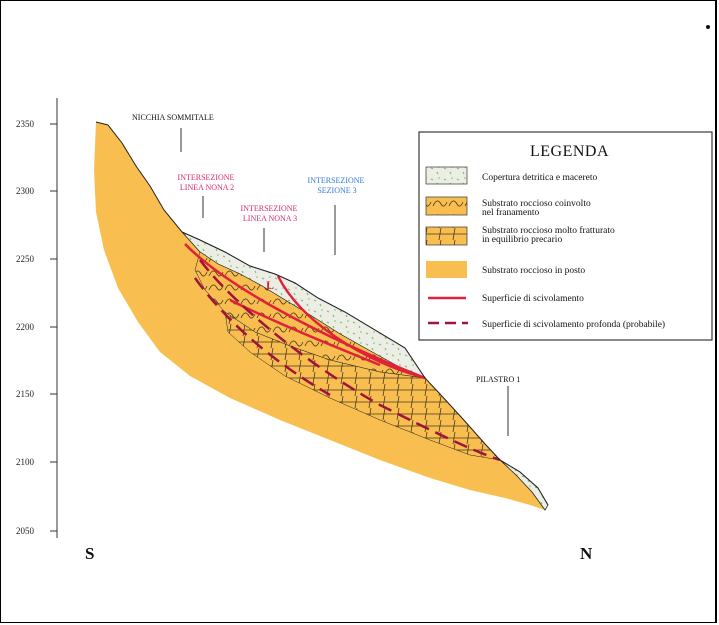 The image size is (719, 625). What do you see at coordinates (446, 236) in the screenshot?
I see `legend-swatch-fractured` at bounding box center [446, 236].